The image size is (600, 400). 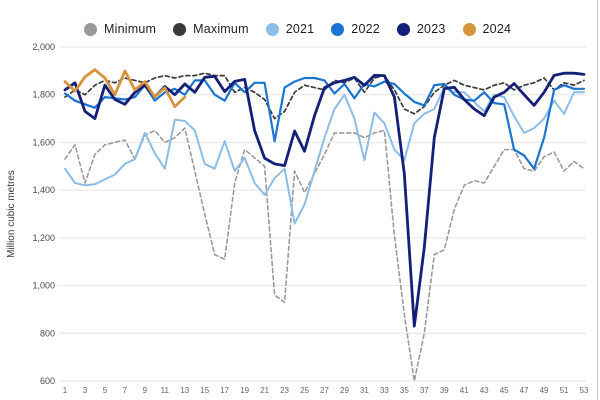 What do you see at coordinates (544, 390) in the screenshot?
I see `x-axis-tick-label: 49` at bounding box center [544, 390].